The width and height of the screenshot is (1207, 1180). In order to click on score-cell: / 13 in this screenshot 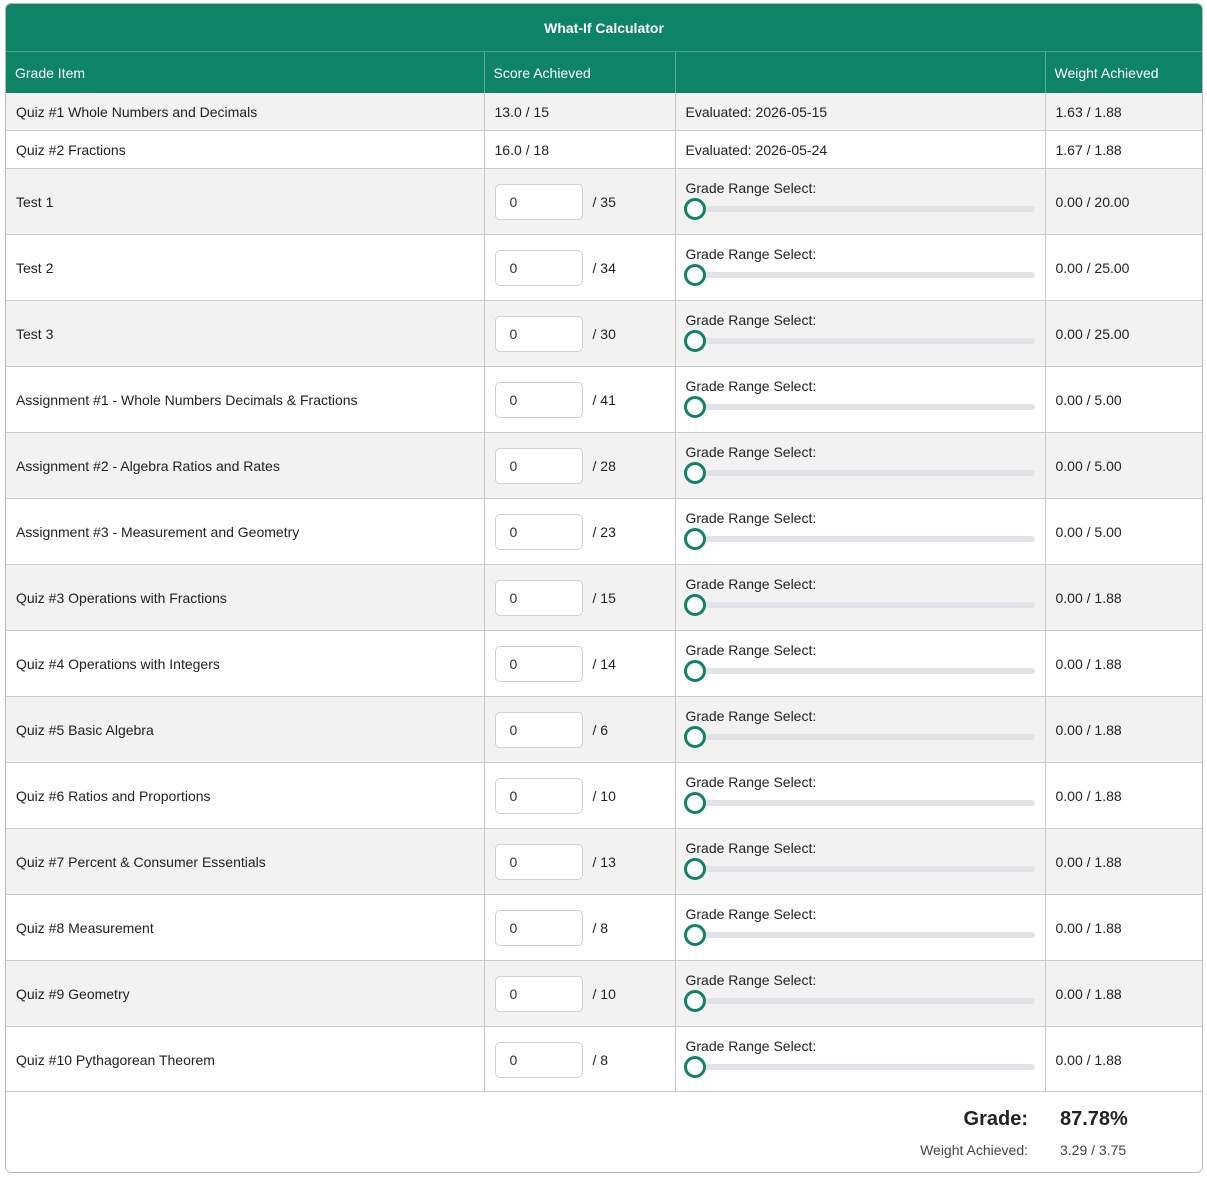, I will do `click(580, 861)`.